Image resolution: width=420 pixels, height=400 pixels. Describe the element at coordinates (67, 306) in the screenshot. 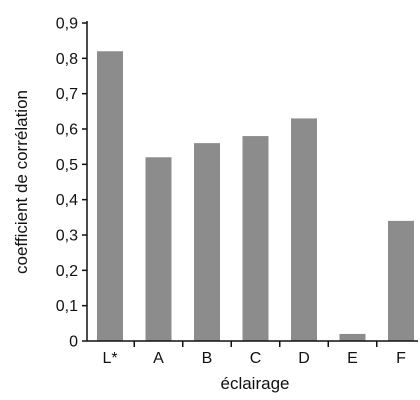

I see `y-tick-label: 0,1` at that location.